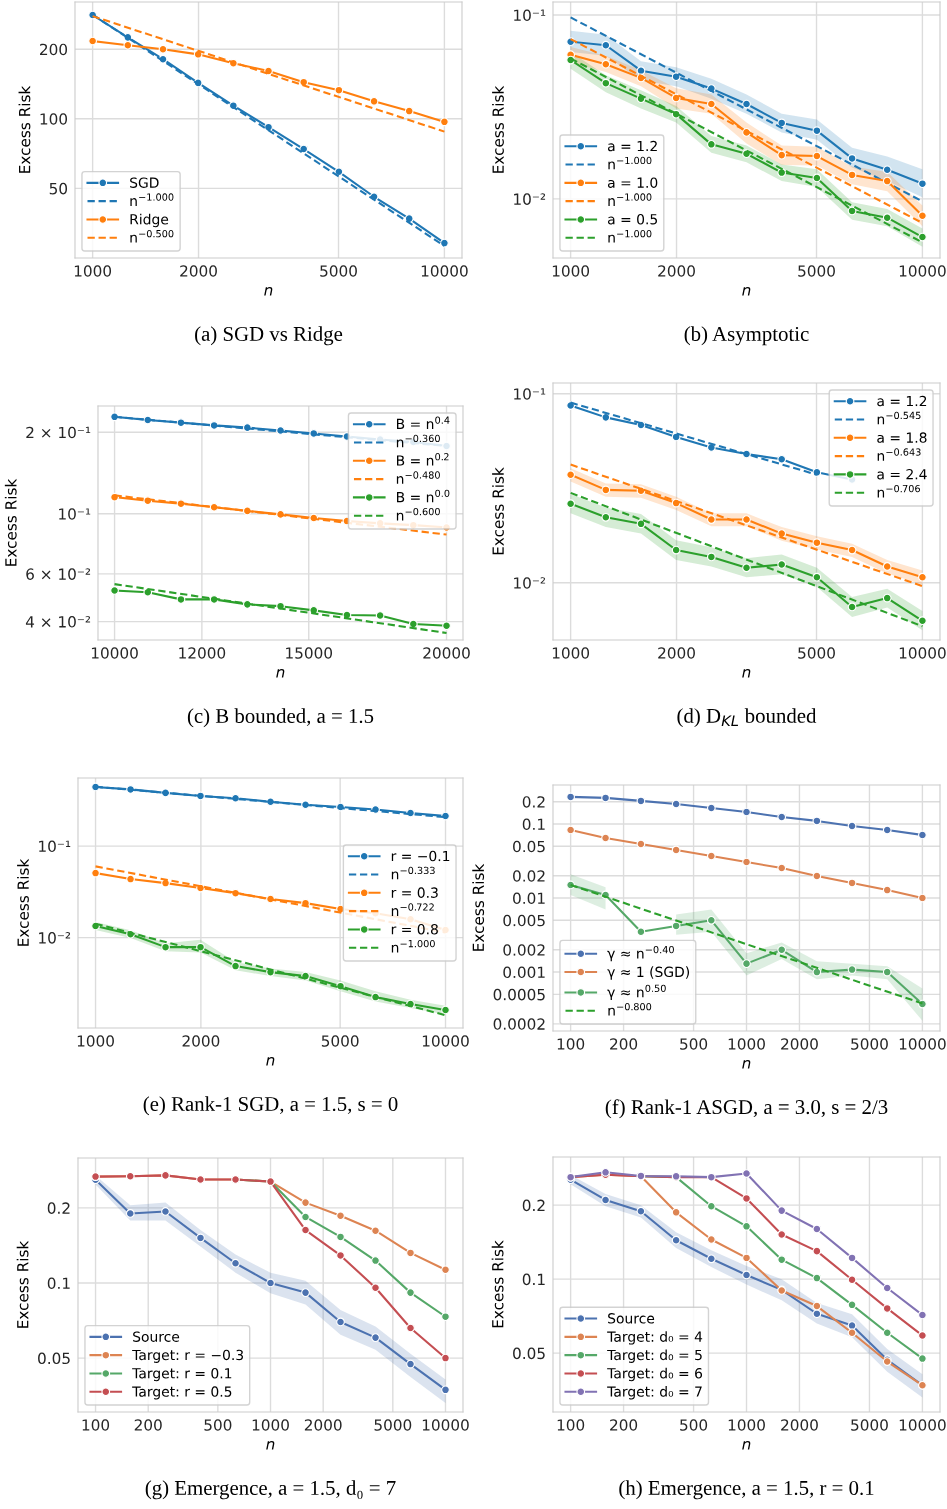 The image size is (947, 1509). Describe the element at coordinates (280, 718) in the screenshot. I see `text: (c) B bounded, a = 1.5` at that location.